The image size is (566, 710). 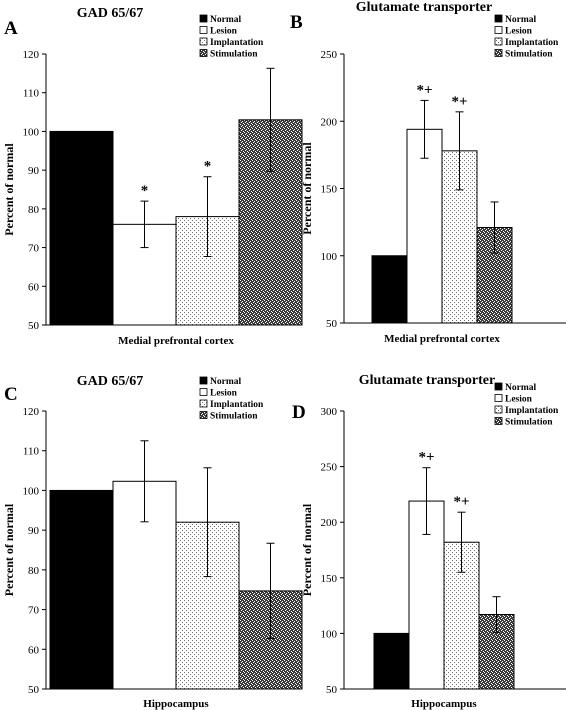 I want to click on panel-letter: D, so click(x=299, y=412).